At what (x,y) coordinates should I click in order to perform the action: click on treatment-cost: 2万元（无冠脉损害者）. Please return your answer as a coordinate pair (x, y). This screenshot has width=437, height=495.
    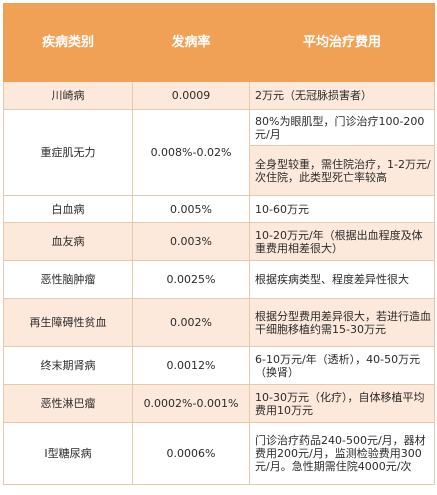
    Looking at the image, I should click on (342, 95).